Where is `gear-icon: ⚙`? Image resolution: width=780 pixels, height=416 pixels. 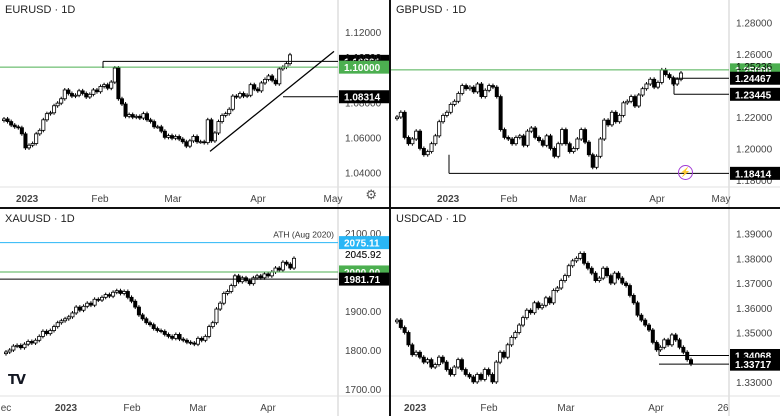 gear-icon: ⚙ is located at coordinates (371, 194).